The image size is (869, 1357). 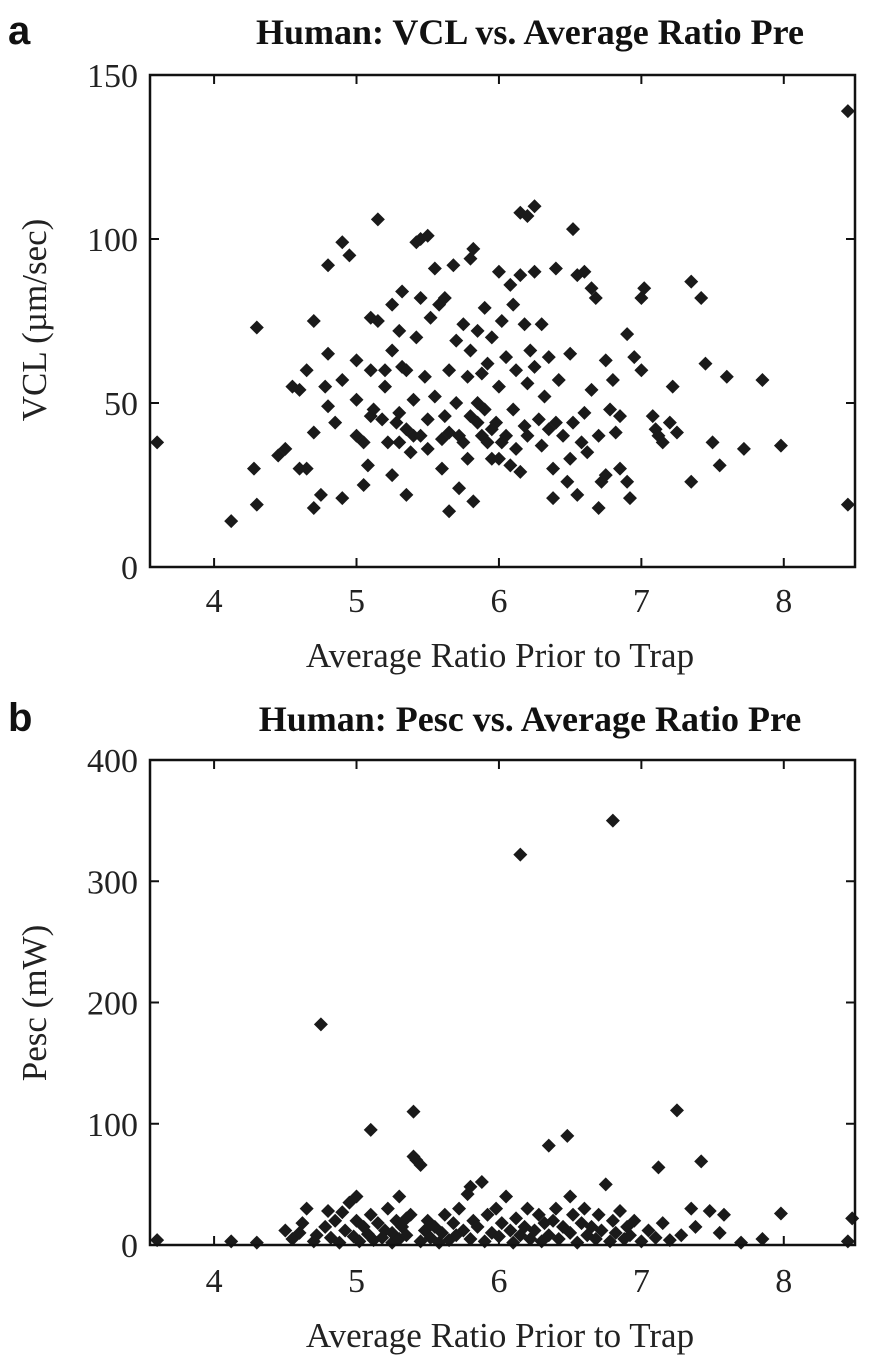 I want to click on y-axis-label-a: VCL (µm/sec), so click(x=34, y=320).